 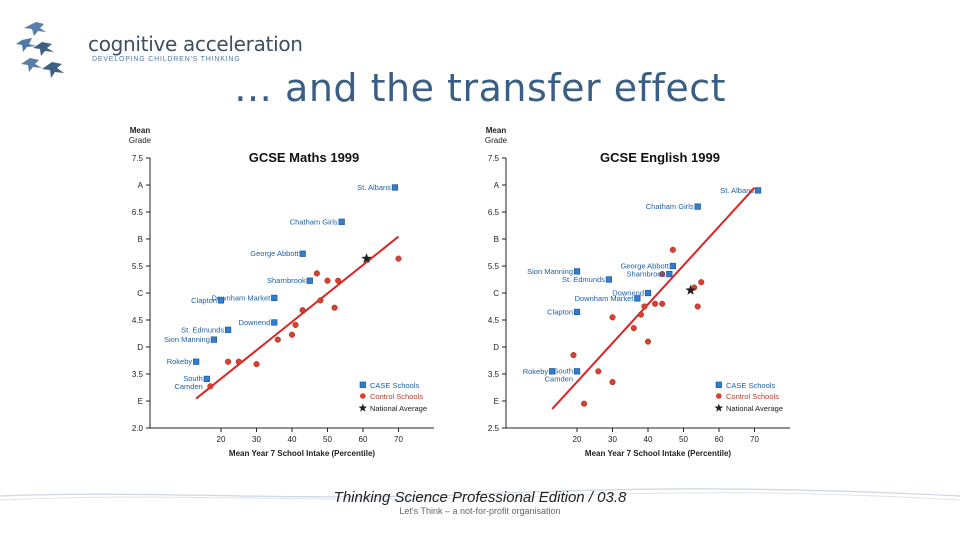 What do you see at coordinates (628, 293) in the screenshot?
I see `case-school-label: Downend` at bounding box center [628, 293].